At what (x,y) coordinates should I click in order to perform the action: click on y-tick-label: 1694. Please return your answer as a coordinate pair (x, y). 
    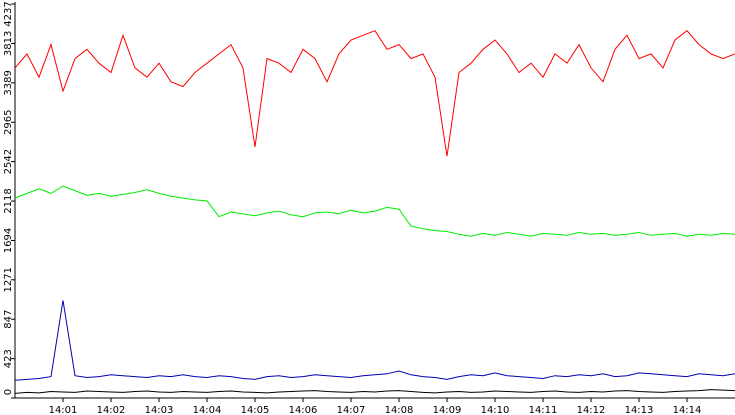
    Looking at the image, I should click on (8, 240).